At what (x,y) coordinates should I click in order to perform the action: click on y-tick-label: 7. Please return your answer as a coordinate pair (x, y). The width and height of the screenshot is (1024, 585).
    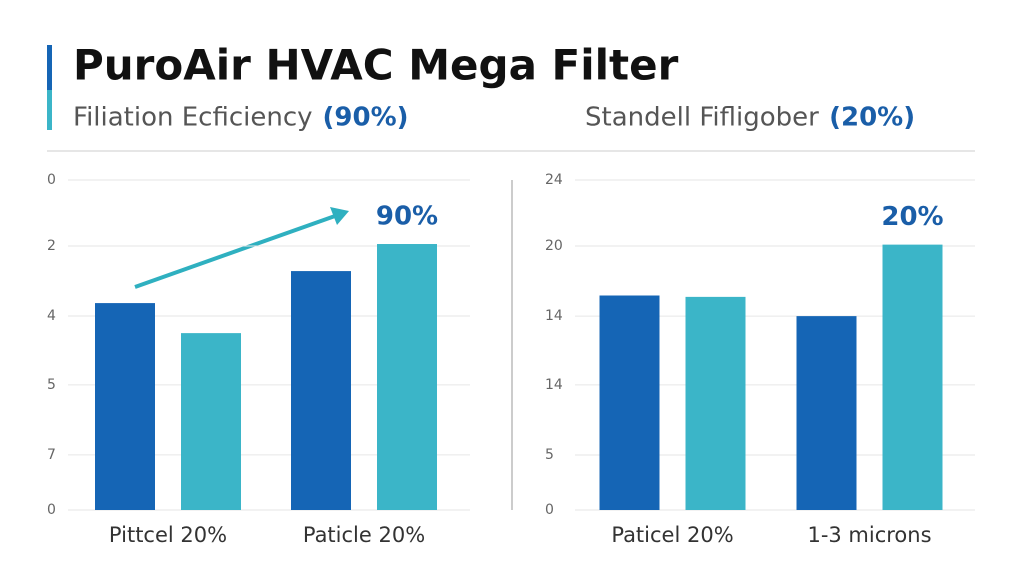
    Looking at the image, I should click on (51, 455).